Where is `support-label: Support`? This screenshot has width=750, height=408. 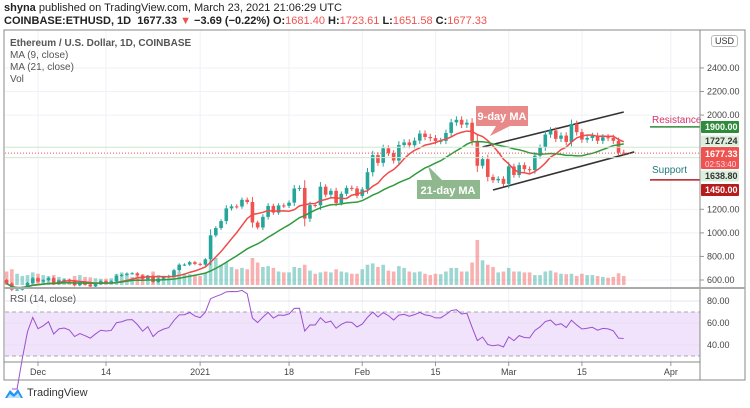
support-label: Support is located at coordinates (669, 170).